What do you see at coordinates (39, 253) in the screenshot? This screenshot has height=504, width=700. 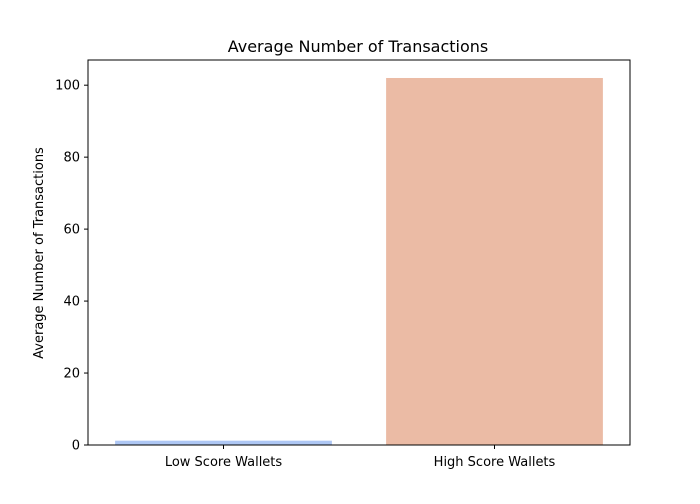 I see `y-axis-label: Average Number of Transactions` at bounding box center [39, 253].